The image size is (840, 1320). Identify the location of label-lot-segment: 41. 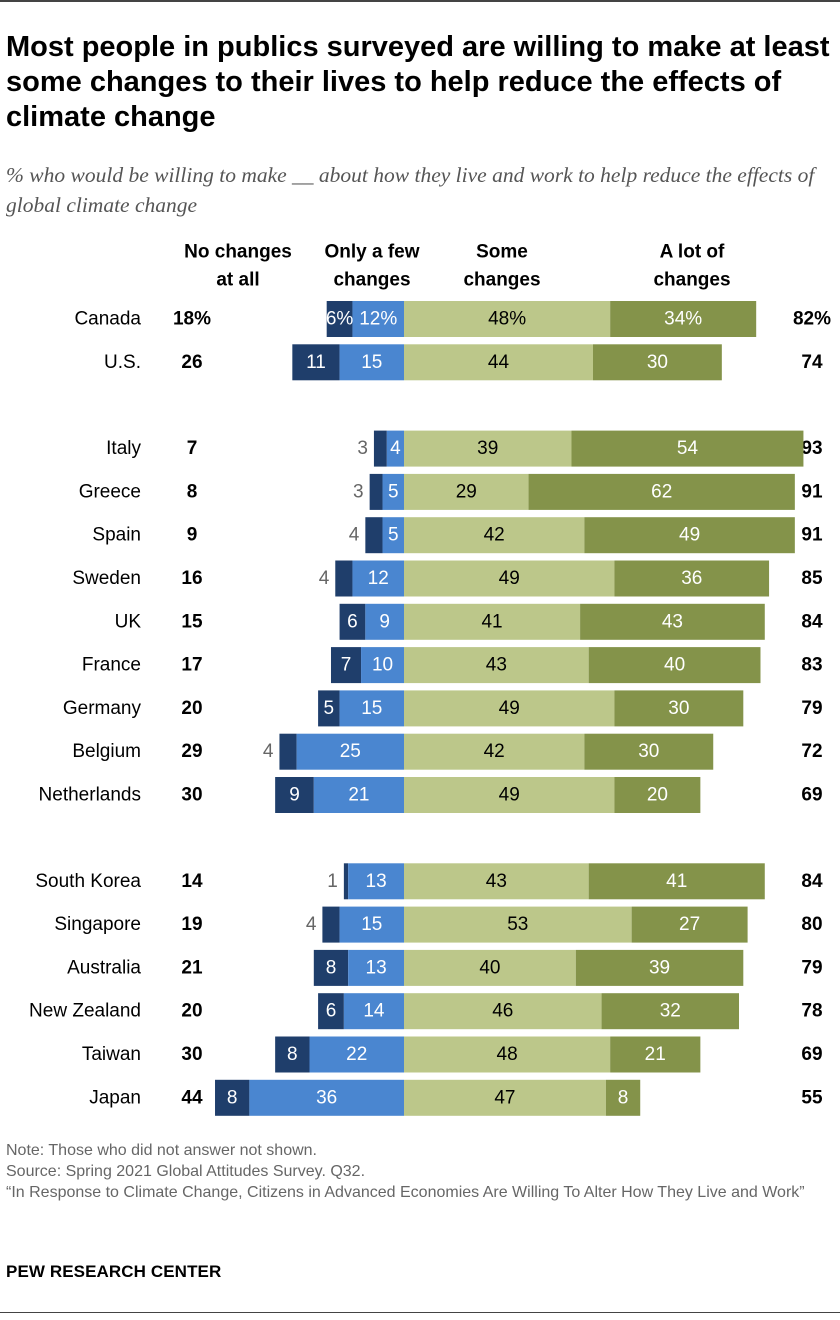
(676, 881).